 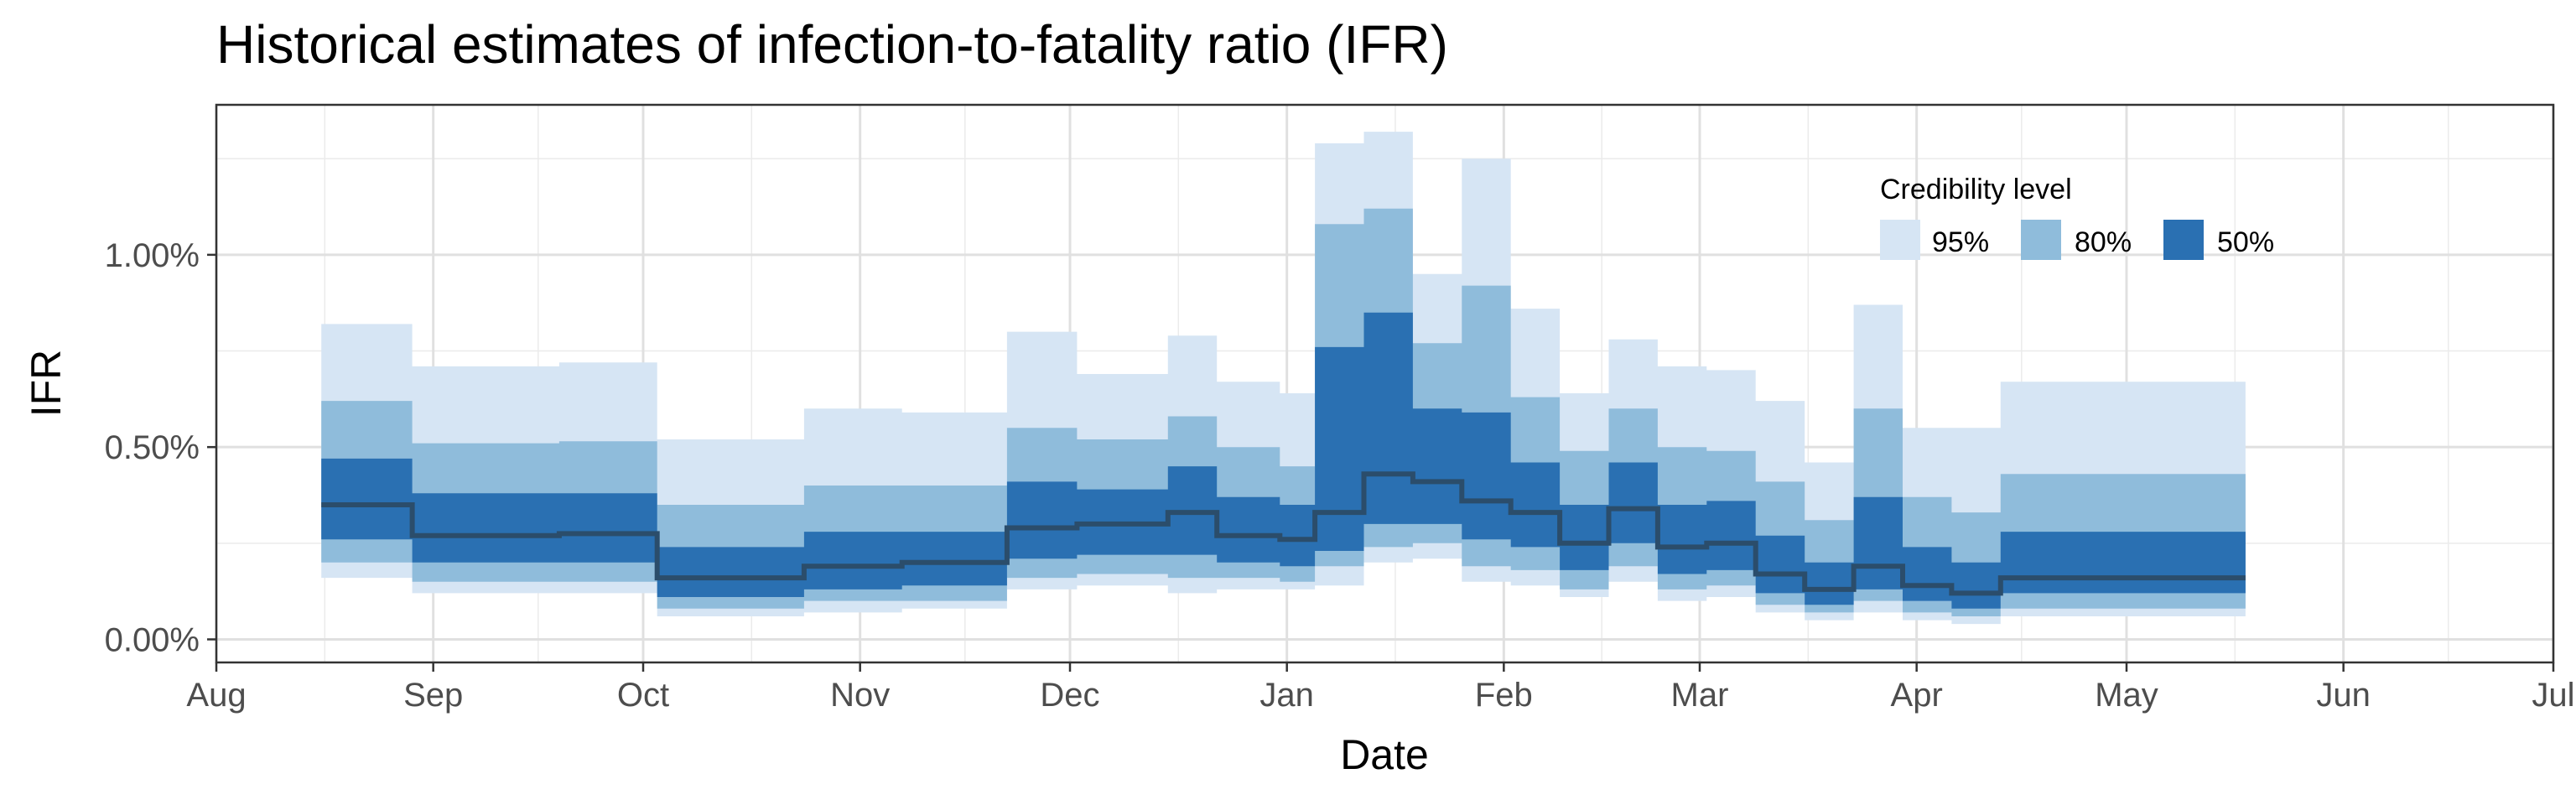 I want to click on x-axis: Aug Sep Oct Nov Dec Jan Feb Mar Apr May Jun Jul, so click(x=1380, y=688).